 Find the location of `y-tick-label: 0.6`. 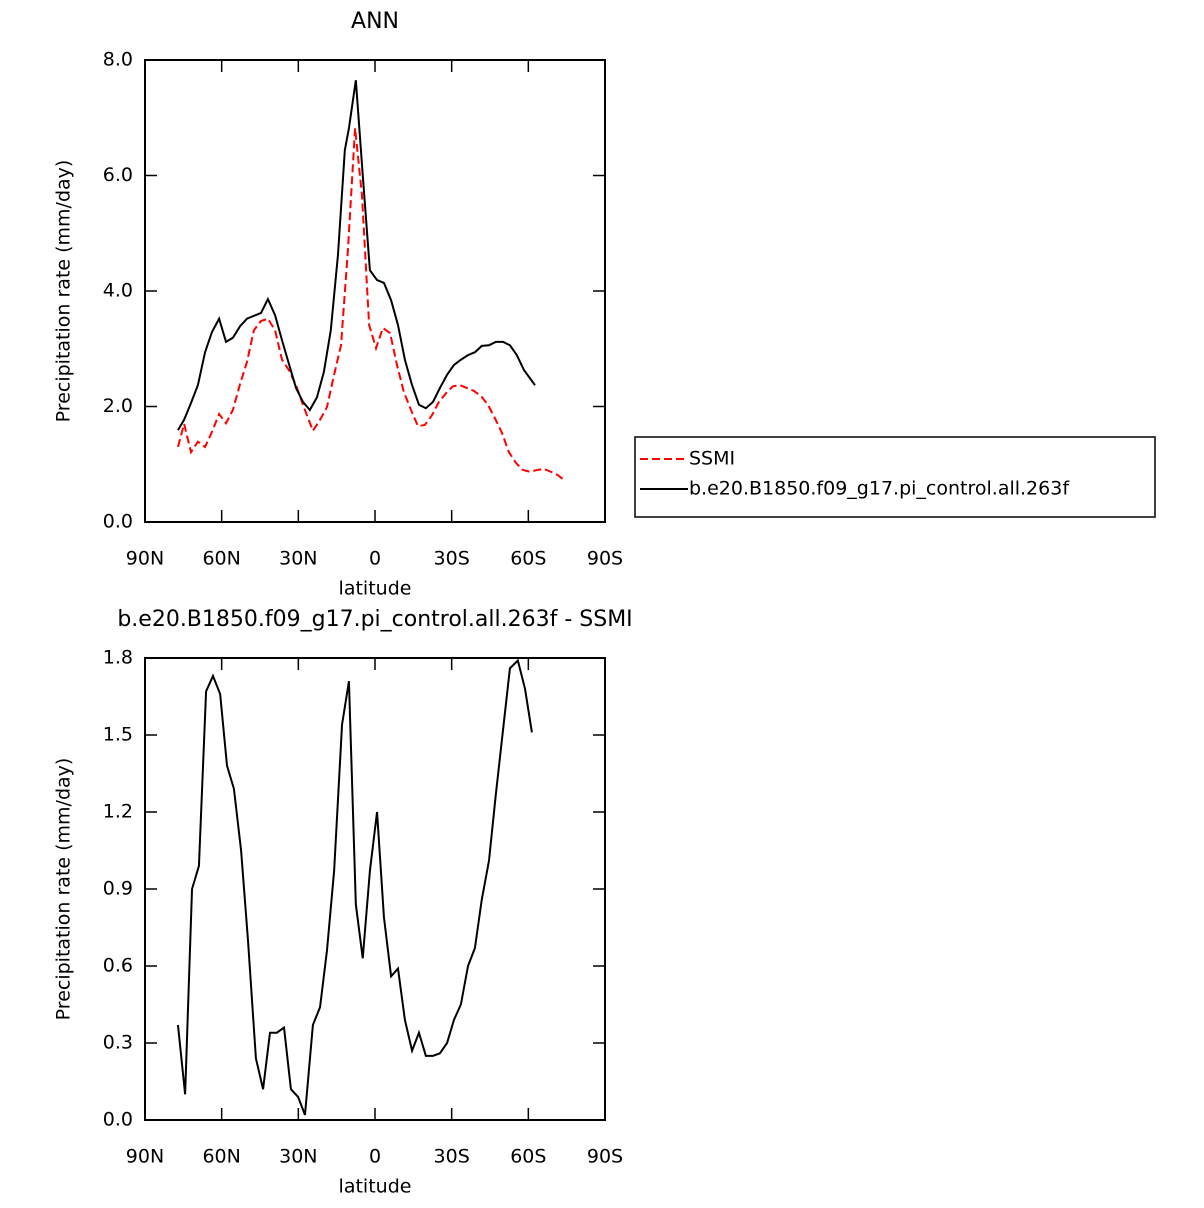

y-tick-label: 0.6 is located at coordinates (118, 966).